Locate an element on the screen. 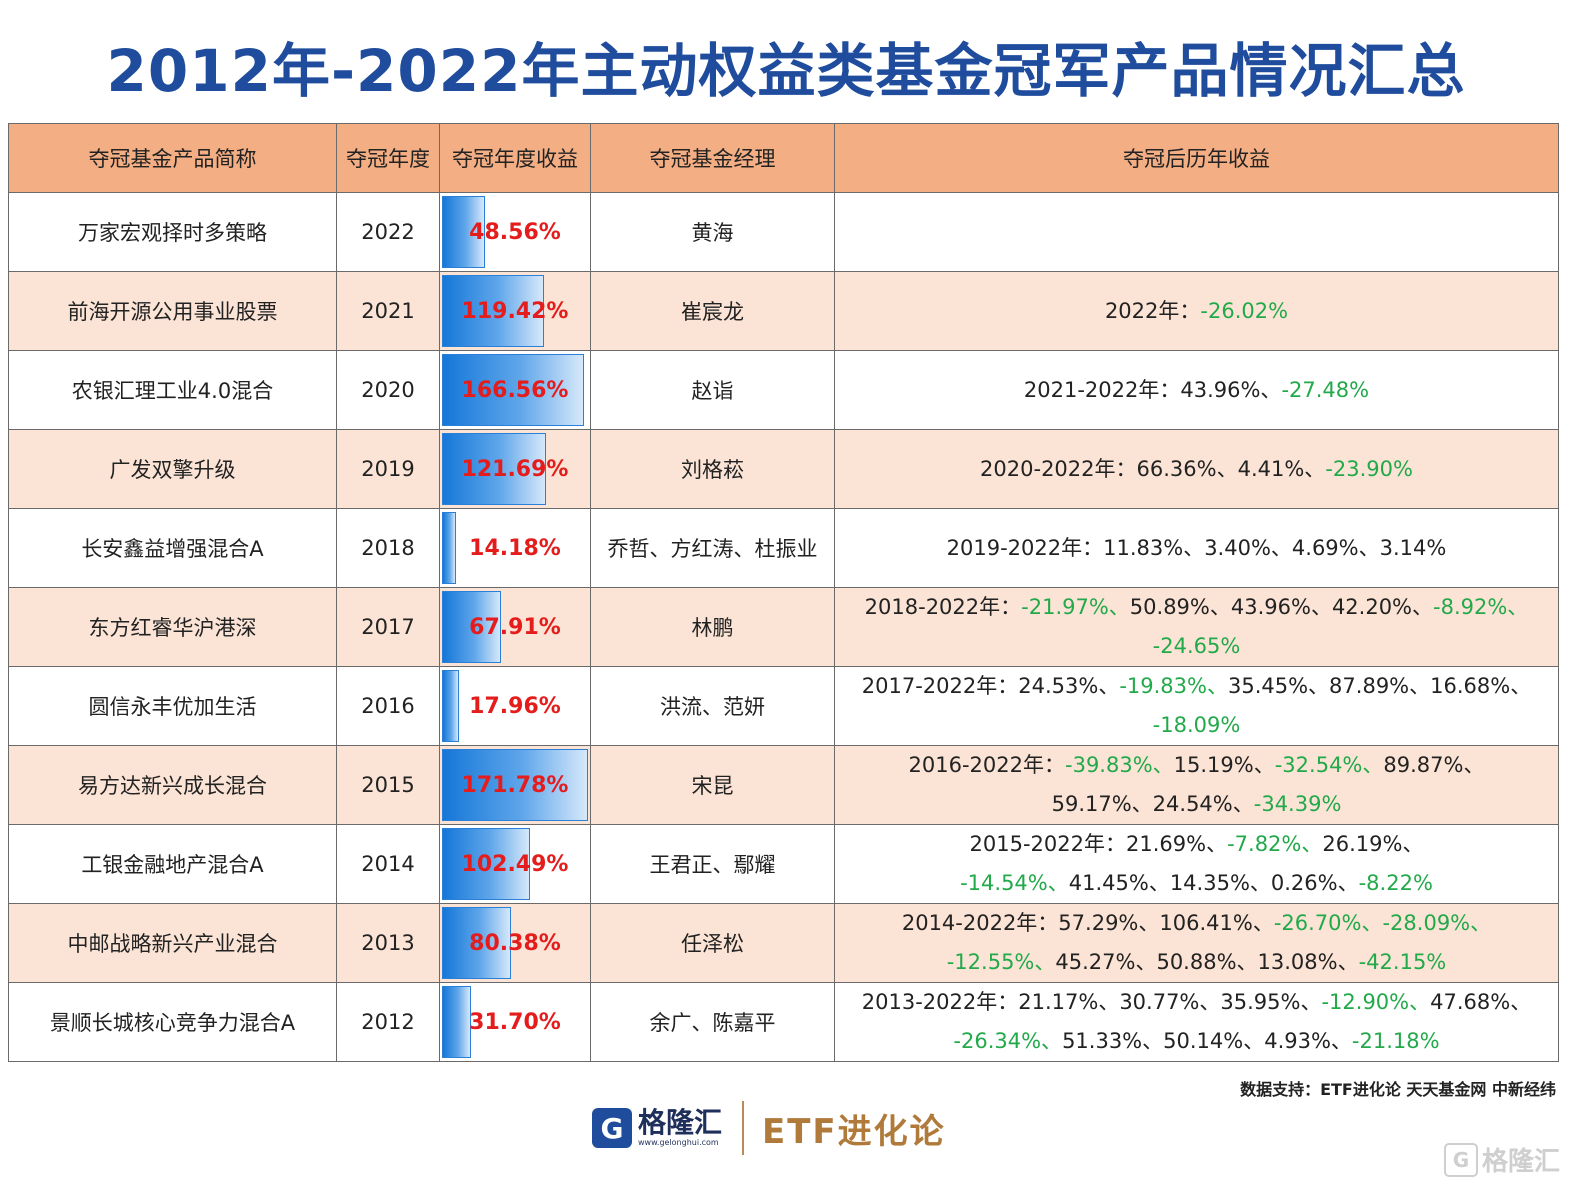  return-value: 48.56% is located at coordinates (515, 232).